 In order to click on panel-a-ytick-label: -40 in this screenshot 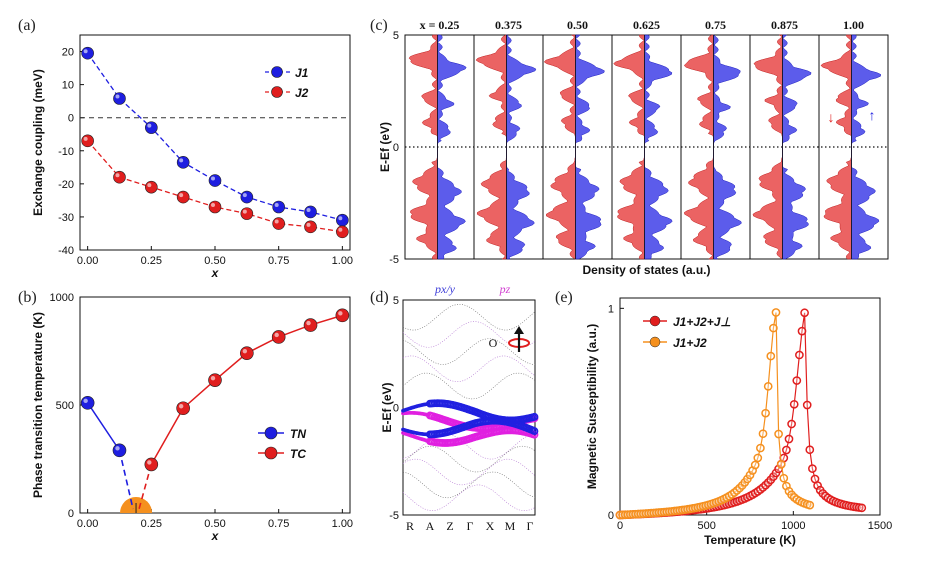, I will do `click(66, 251)`.